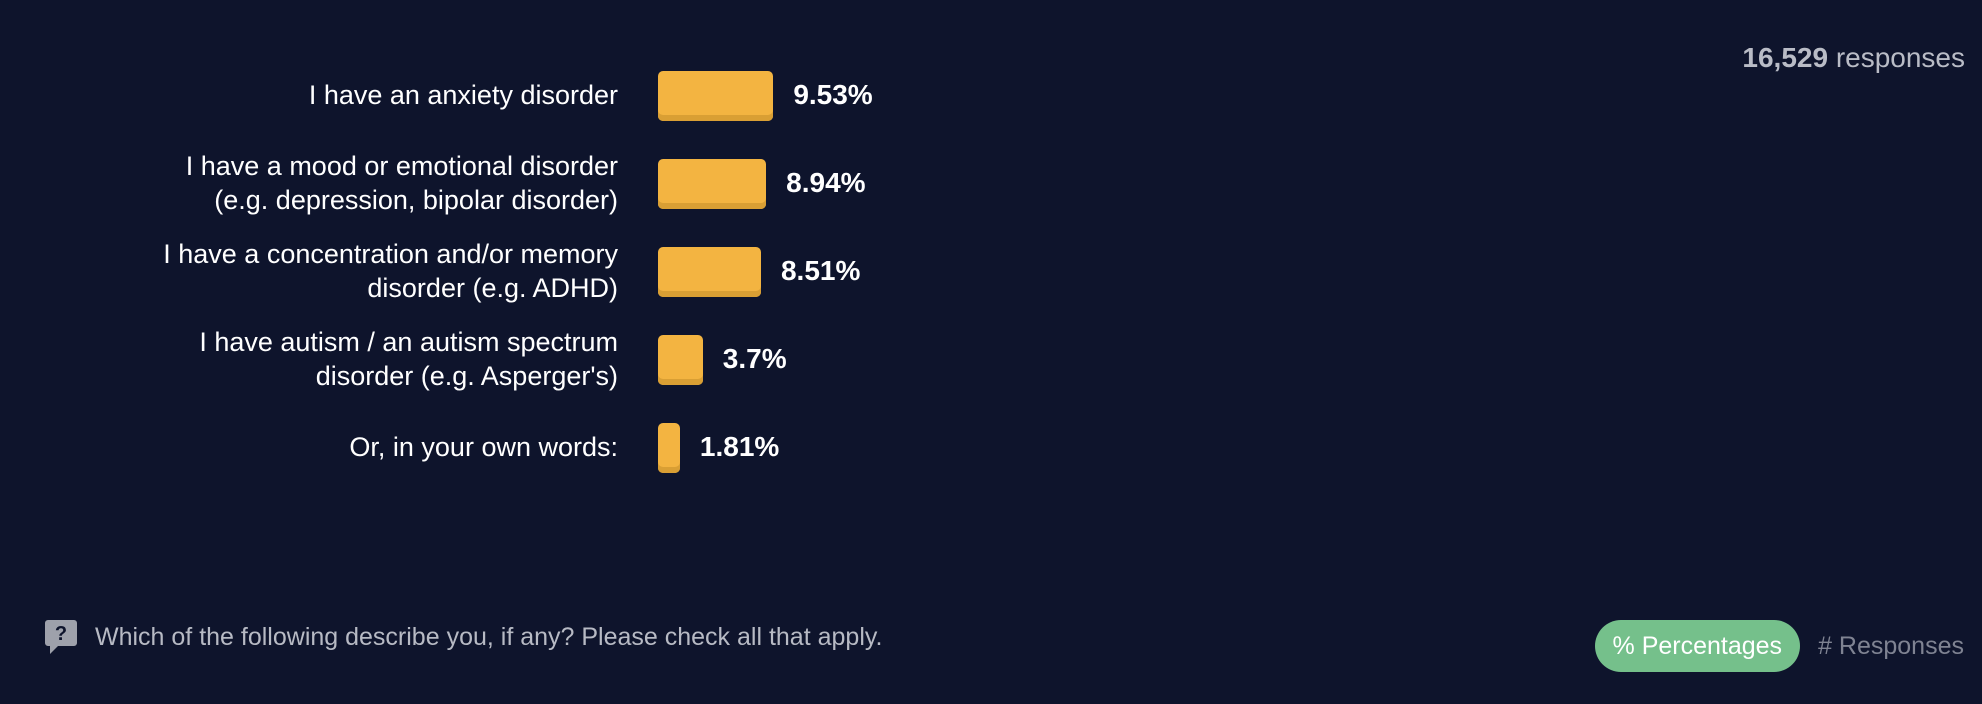 This screenshot has height=704, width=1982. I want to click on bar-value-label: 3.7%, so click(754, 358).